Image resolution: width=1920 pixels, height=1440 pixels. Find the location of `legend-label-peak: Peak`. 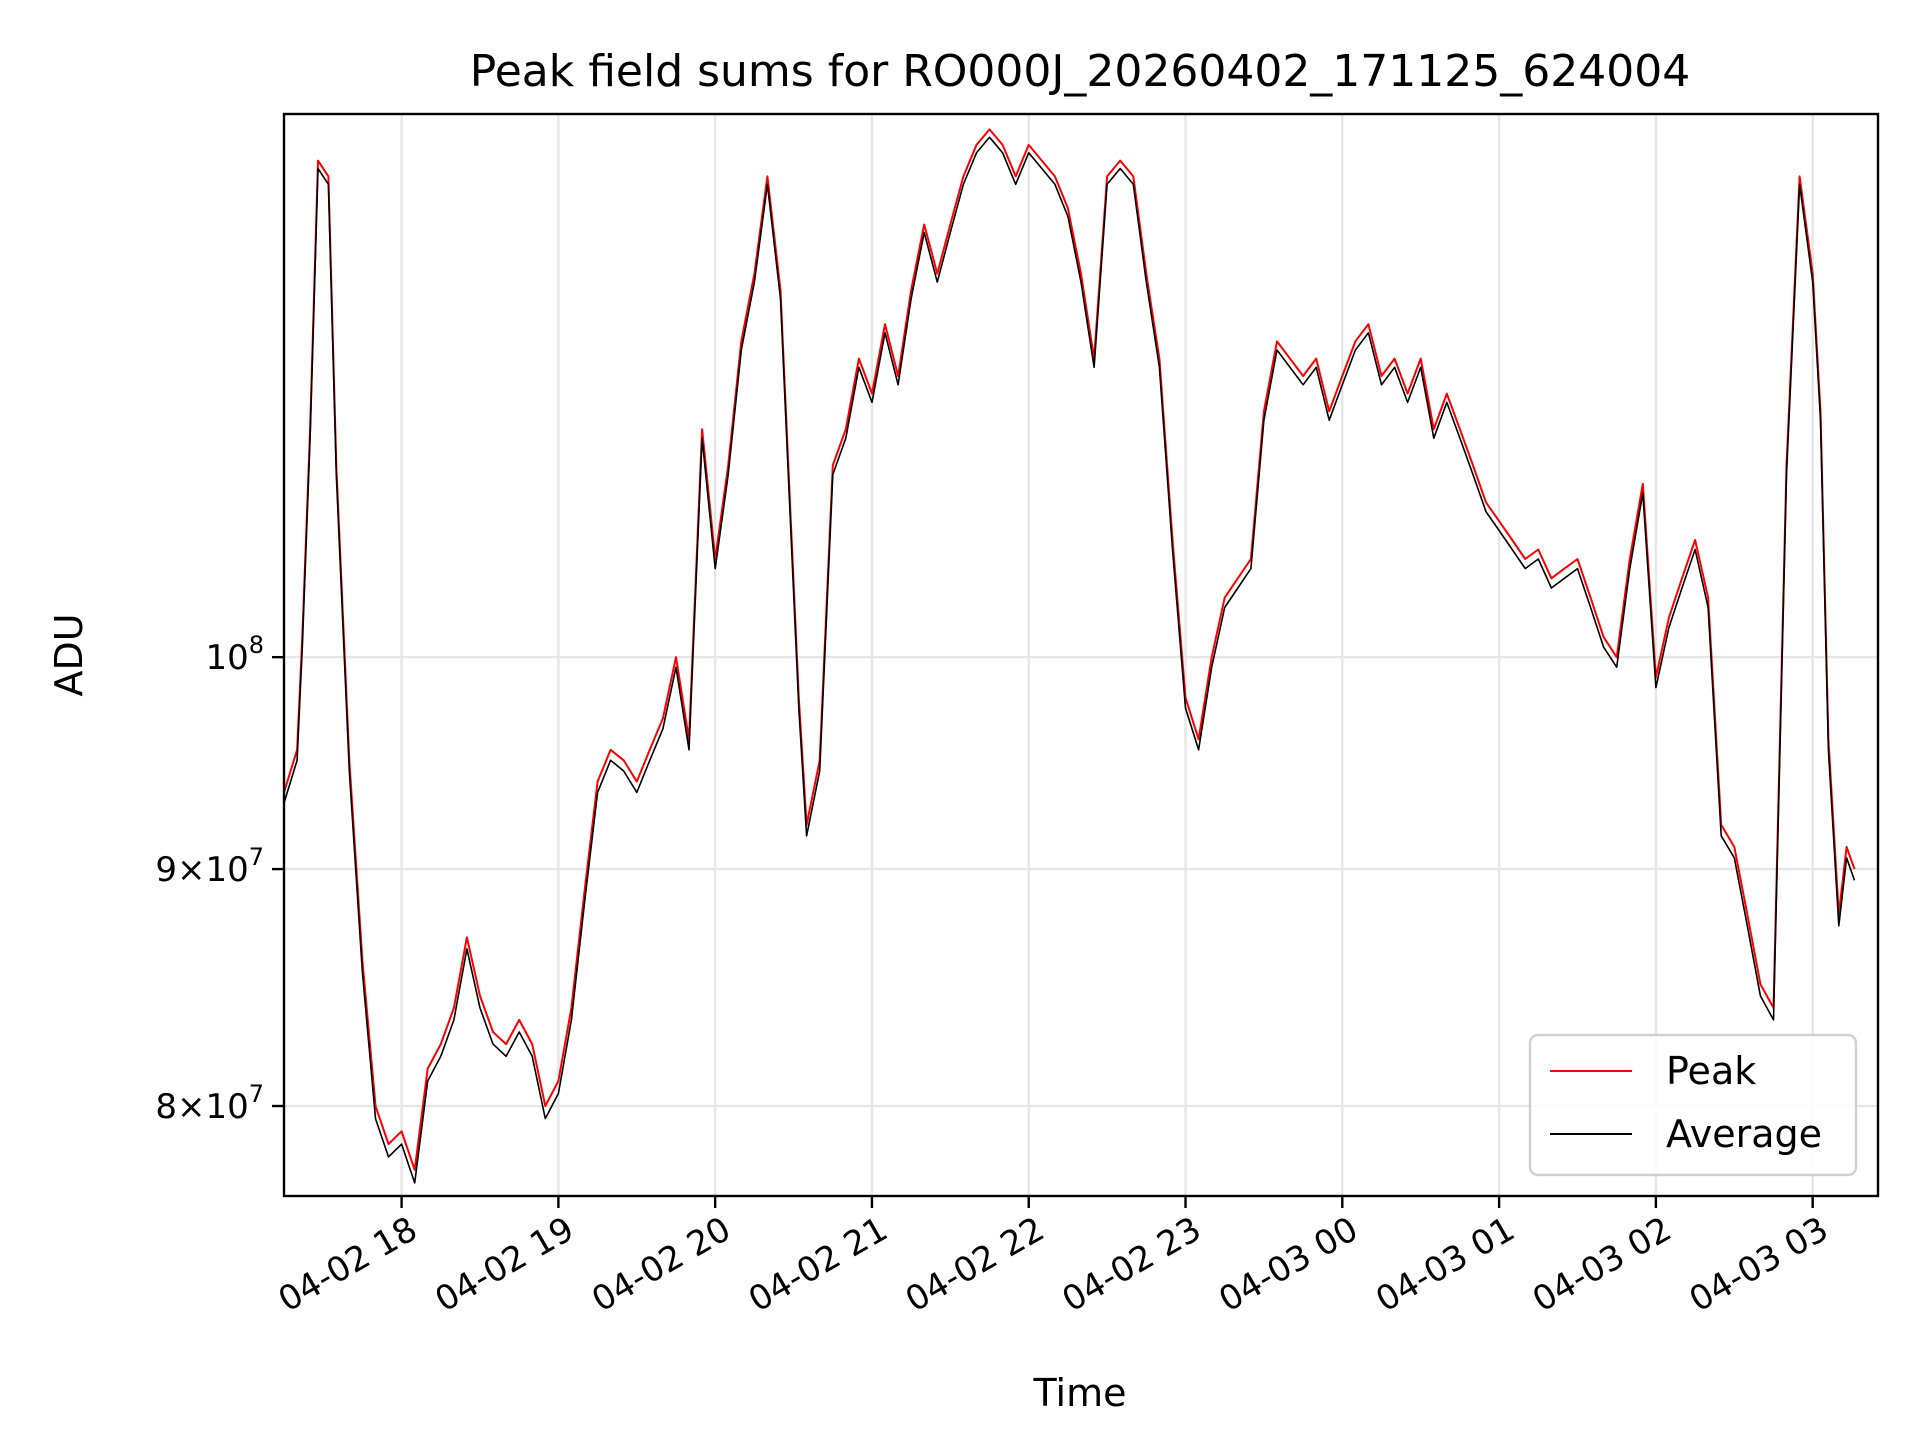

legend-label-peak: Peak is located at coordinates (1711, 1071).